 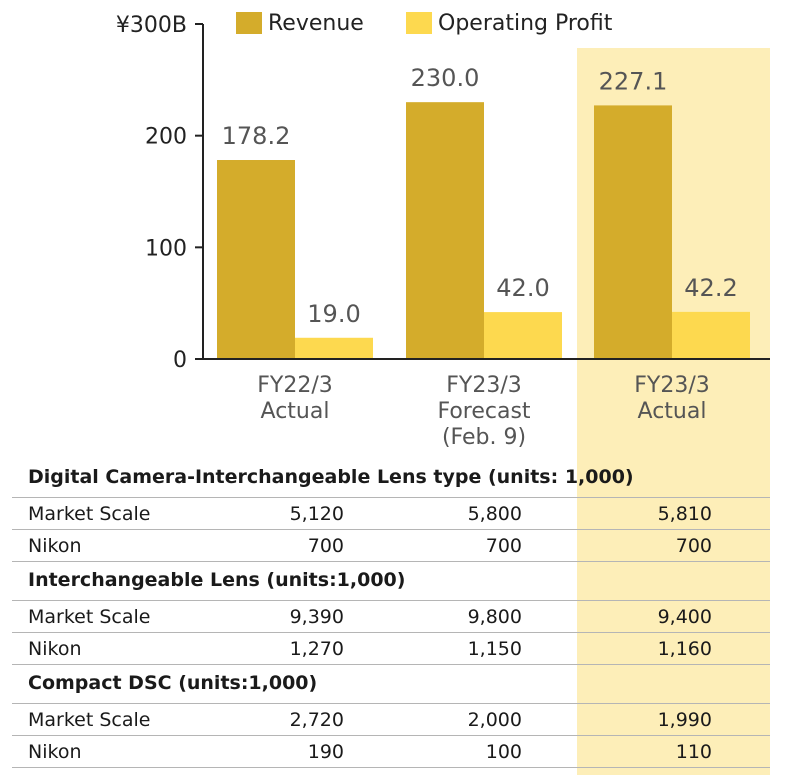 I want to click on legend-operating-profit: Operating Profit, so click(x=509, y=23).